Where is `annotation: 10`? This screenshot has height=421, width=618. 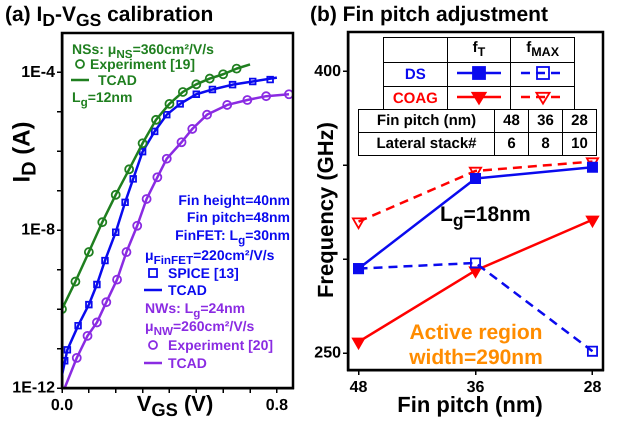 annotation: 10 is located at coordinates (579, 144).